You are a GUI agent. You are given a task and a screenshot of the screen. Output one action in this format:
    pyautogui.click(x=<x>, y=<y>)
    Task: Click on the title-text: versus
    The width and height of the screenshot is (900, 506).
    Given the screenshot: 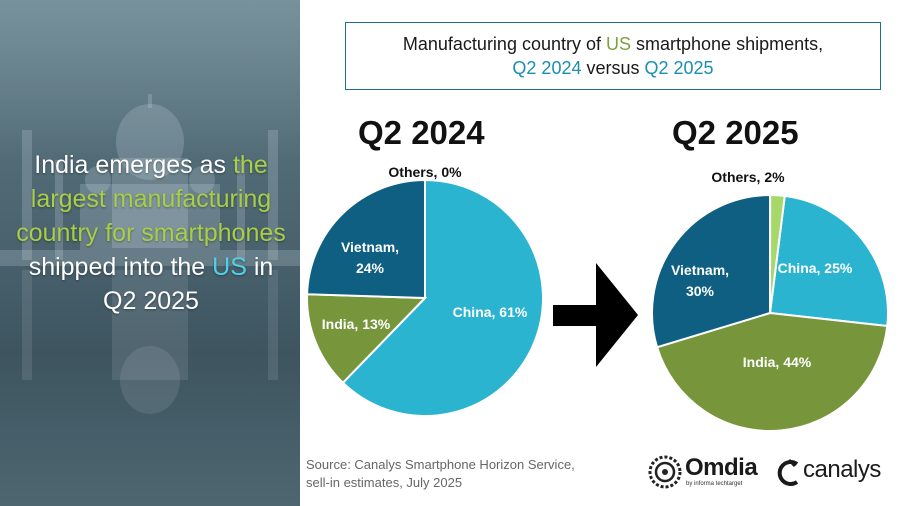 What is the action you would take?
    pyautogui.click(x=613, y=68)
    